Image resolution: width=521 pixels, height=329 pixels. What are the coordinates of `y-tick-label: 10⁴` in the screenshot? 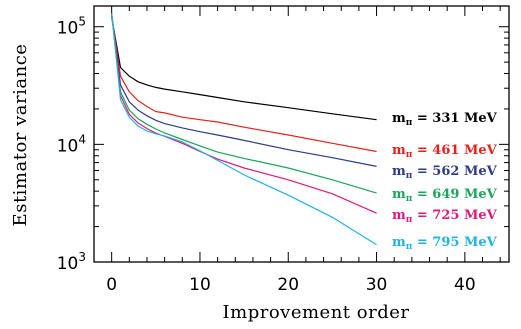 It's located at (71, 144).